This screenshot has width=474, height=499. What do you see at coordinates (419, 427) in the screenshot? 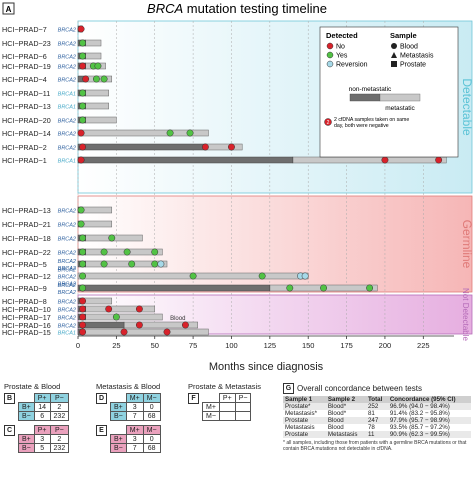
I see `conc-cell: 93.5% (85.7 − 97.2%)` at bounding box center [419, 427].